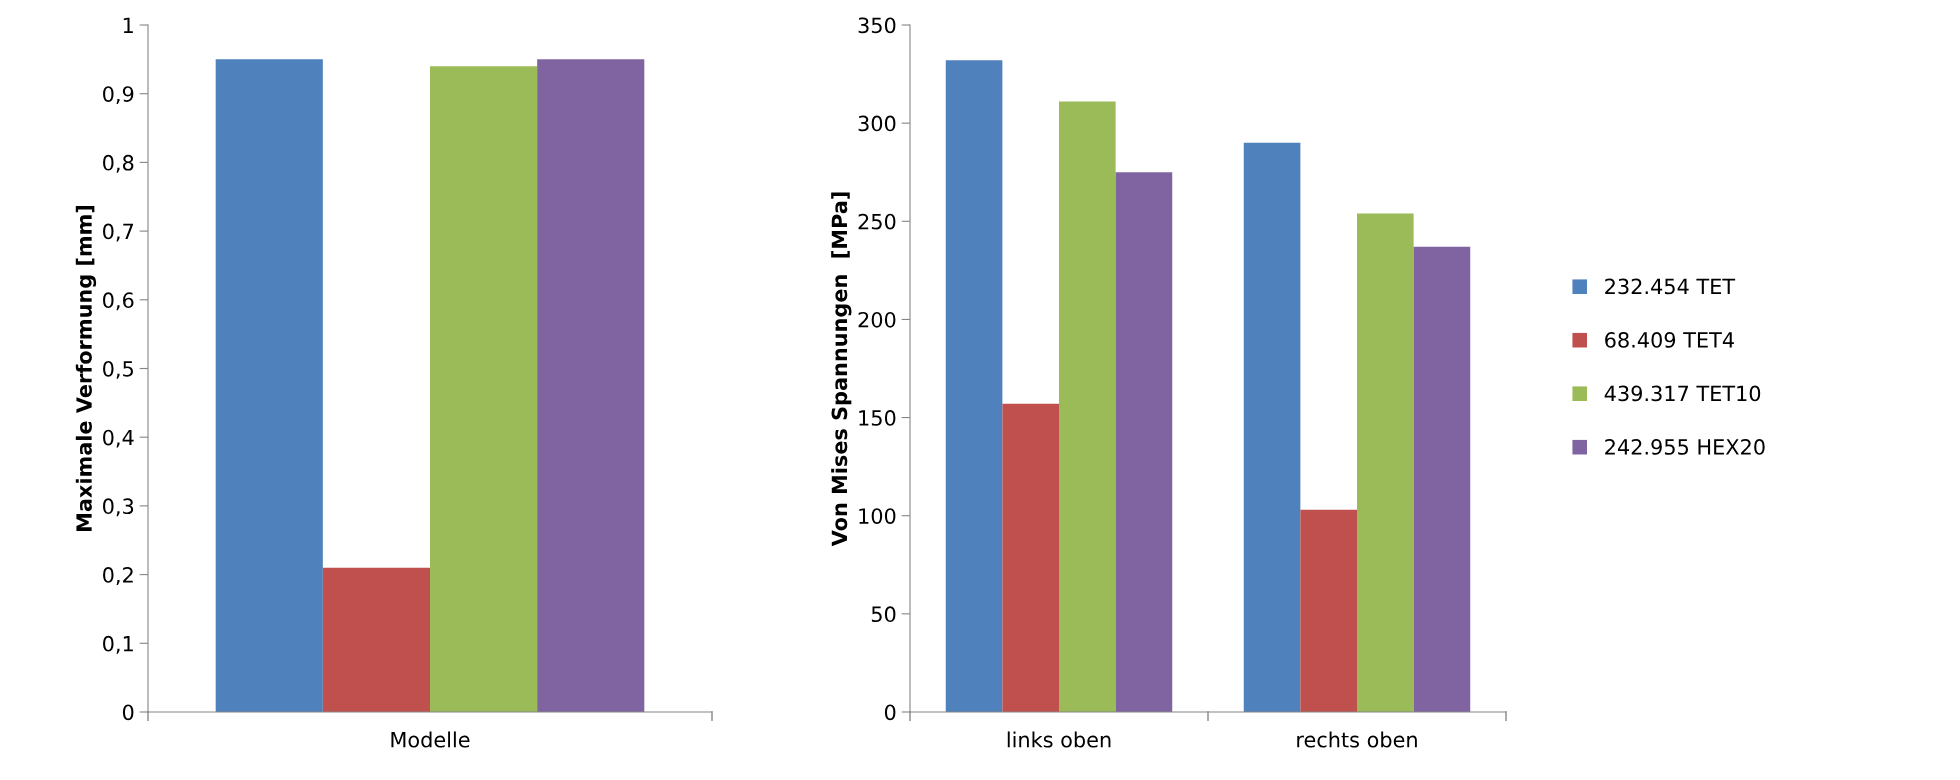 The image size is (1960, 780). I want to click on y-tick-label: 350, so click(877, 25).